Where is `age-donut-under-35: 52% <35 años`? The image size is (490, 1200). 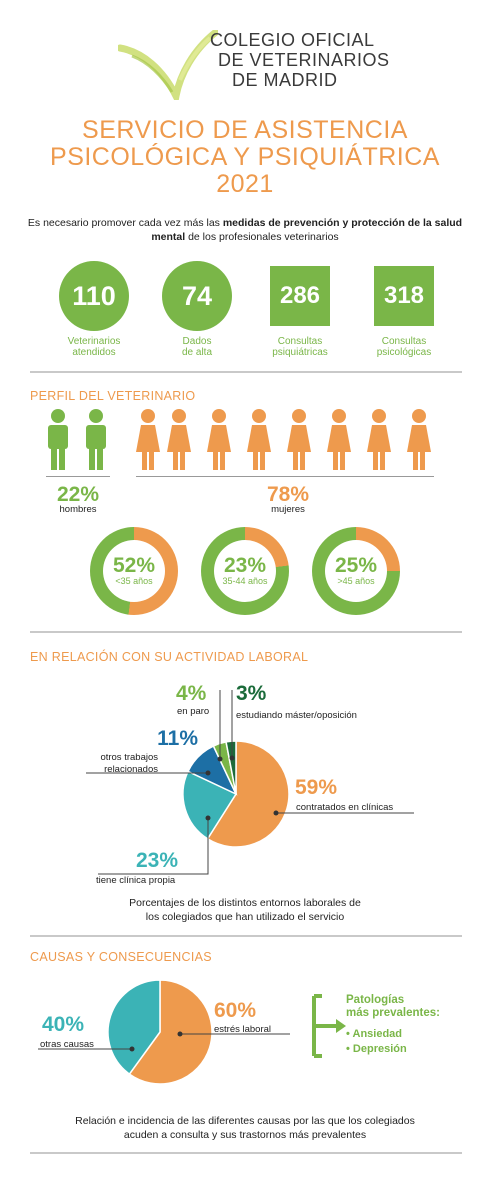 age-donut-under-35: 52% <35 años is located at coordinates (134, 571).